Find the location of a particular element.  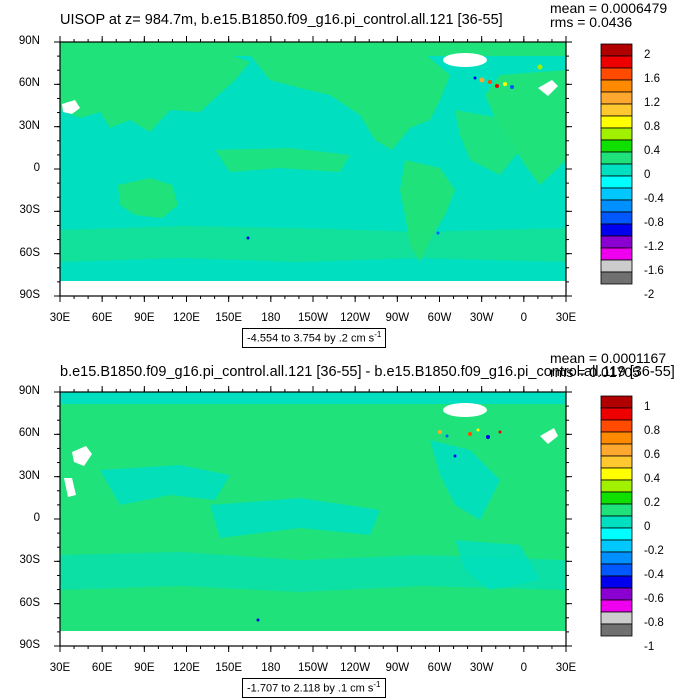

panel-2-colorbar-label: 0.8 is located at coordinates (652, 431).